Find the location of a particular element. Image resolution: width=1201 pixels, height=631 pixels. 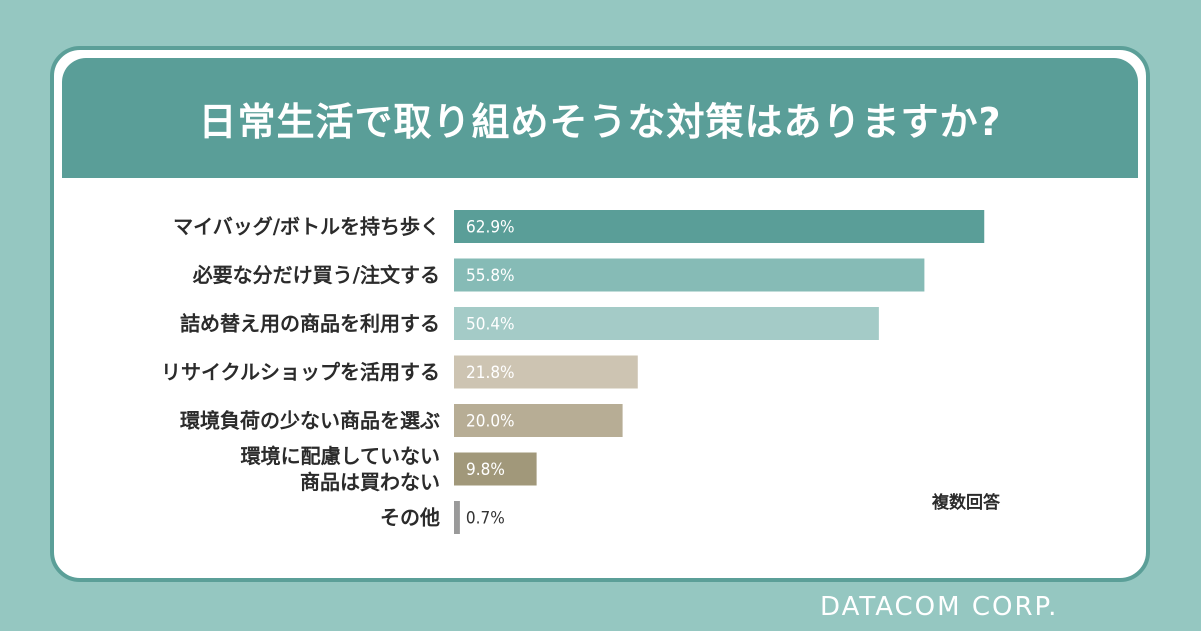

category-label-6: その他 is located at coordinates (410, 518).